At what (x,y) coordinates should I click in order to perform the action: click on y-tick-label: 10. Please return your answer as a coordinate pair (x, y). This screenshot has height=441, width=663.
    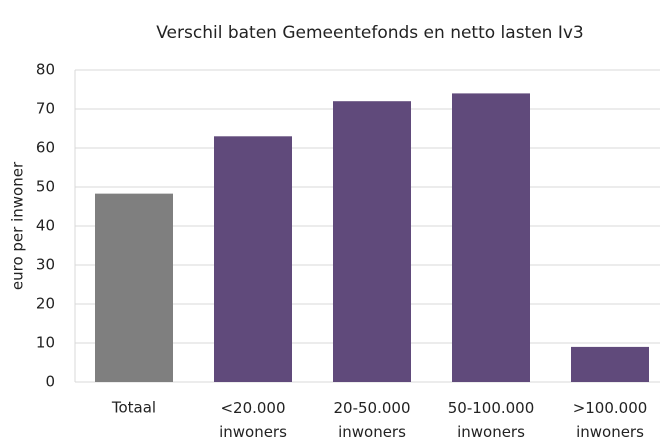
    Looking at the image, I should click on (45, 343).